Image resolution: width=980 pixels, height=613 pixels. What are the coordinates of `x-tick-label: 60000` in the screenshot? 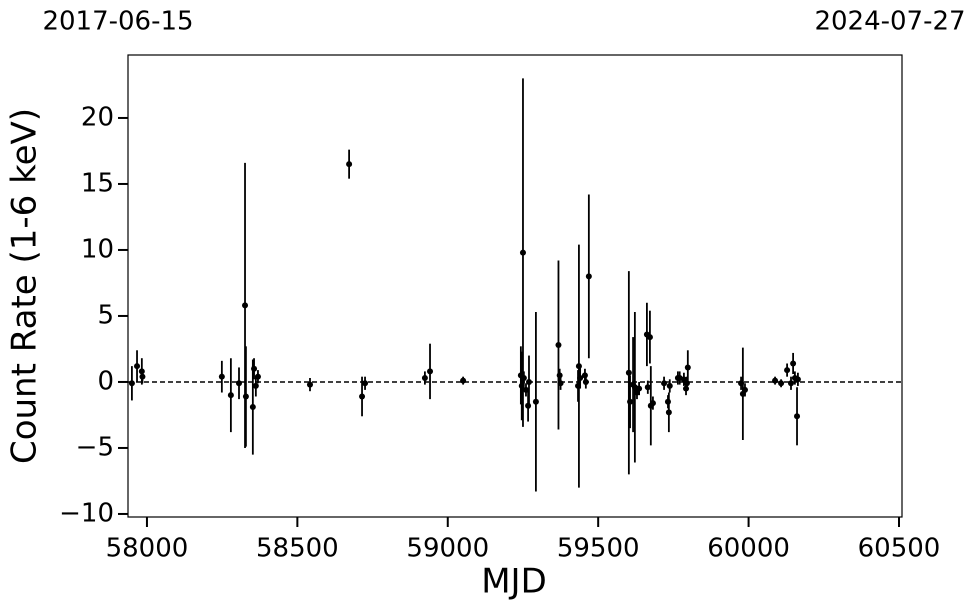 It's located at (748, 549).